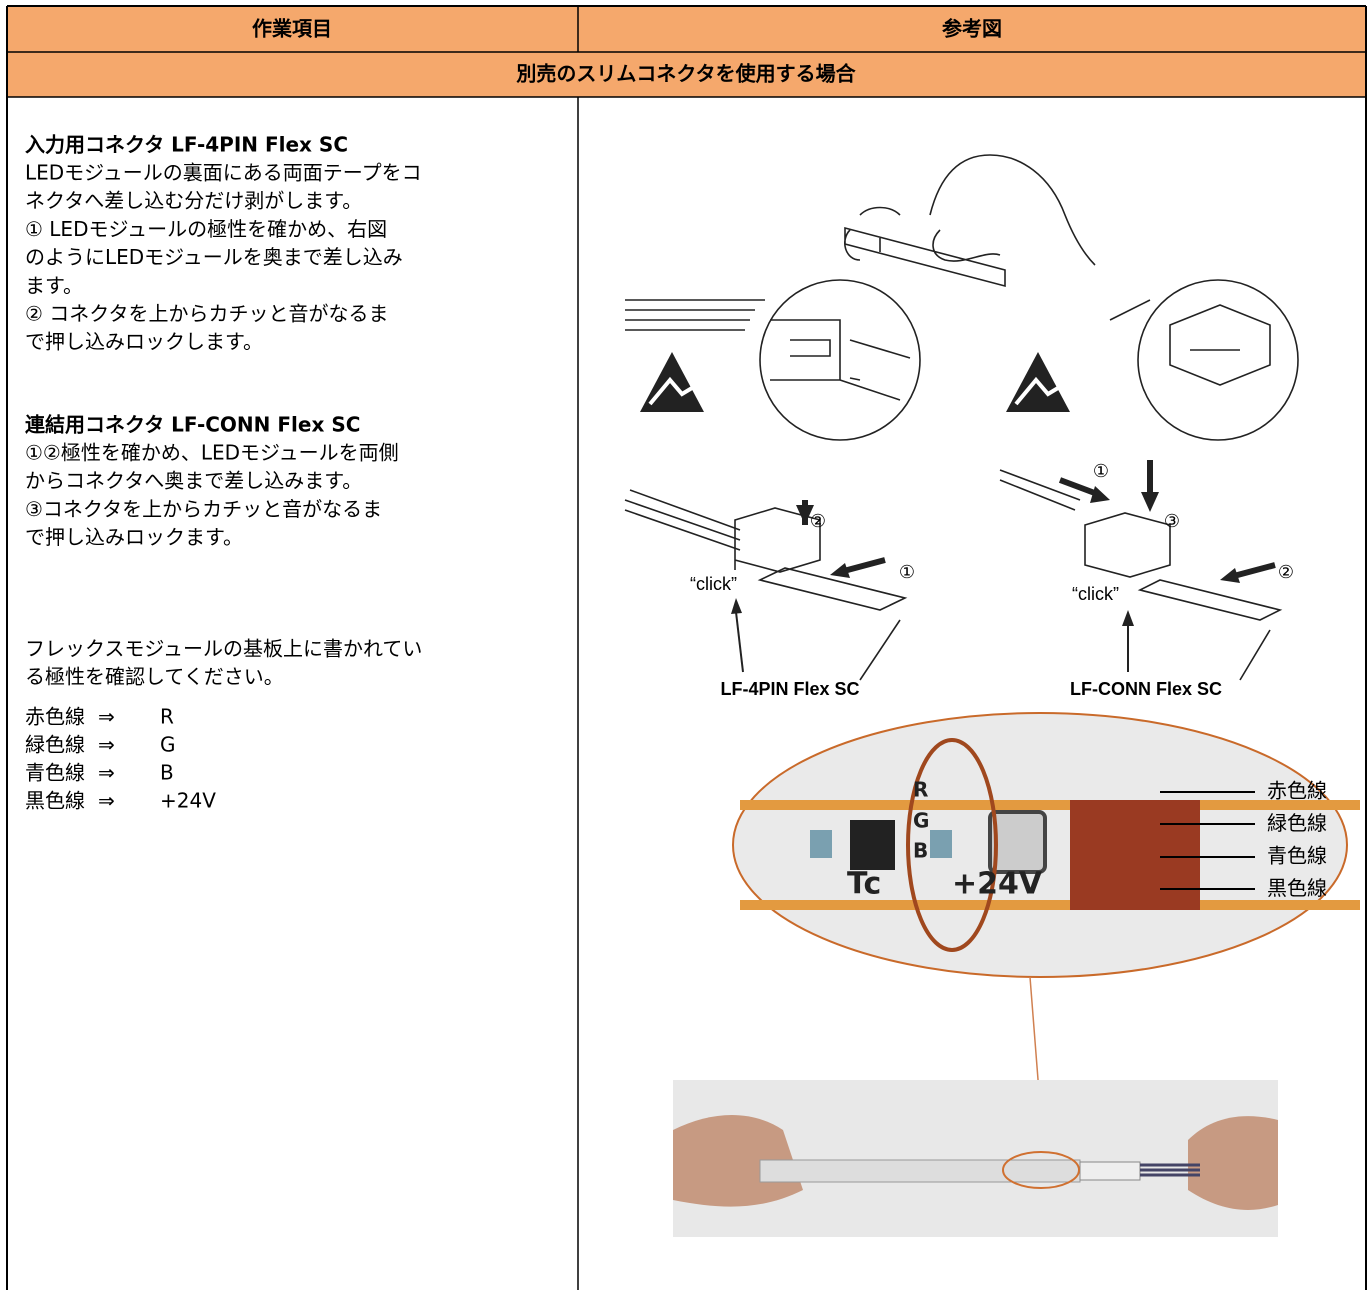 This screenshot has width=1370, height=1290. I want to click on pcb-marking: G, so click(921, 821).